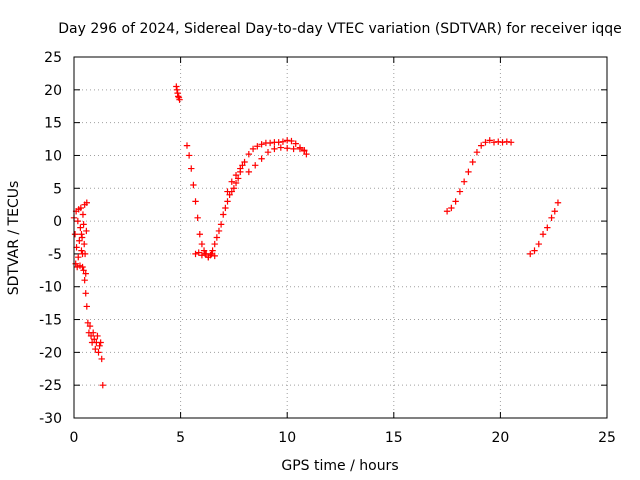 The height and width of the screenshot is (480, 640). Describe the element at coordinates (214, 201) in the screenshot. I see `series-seg4` at that location.